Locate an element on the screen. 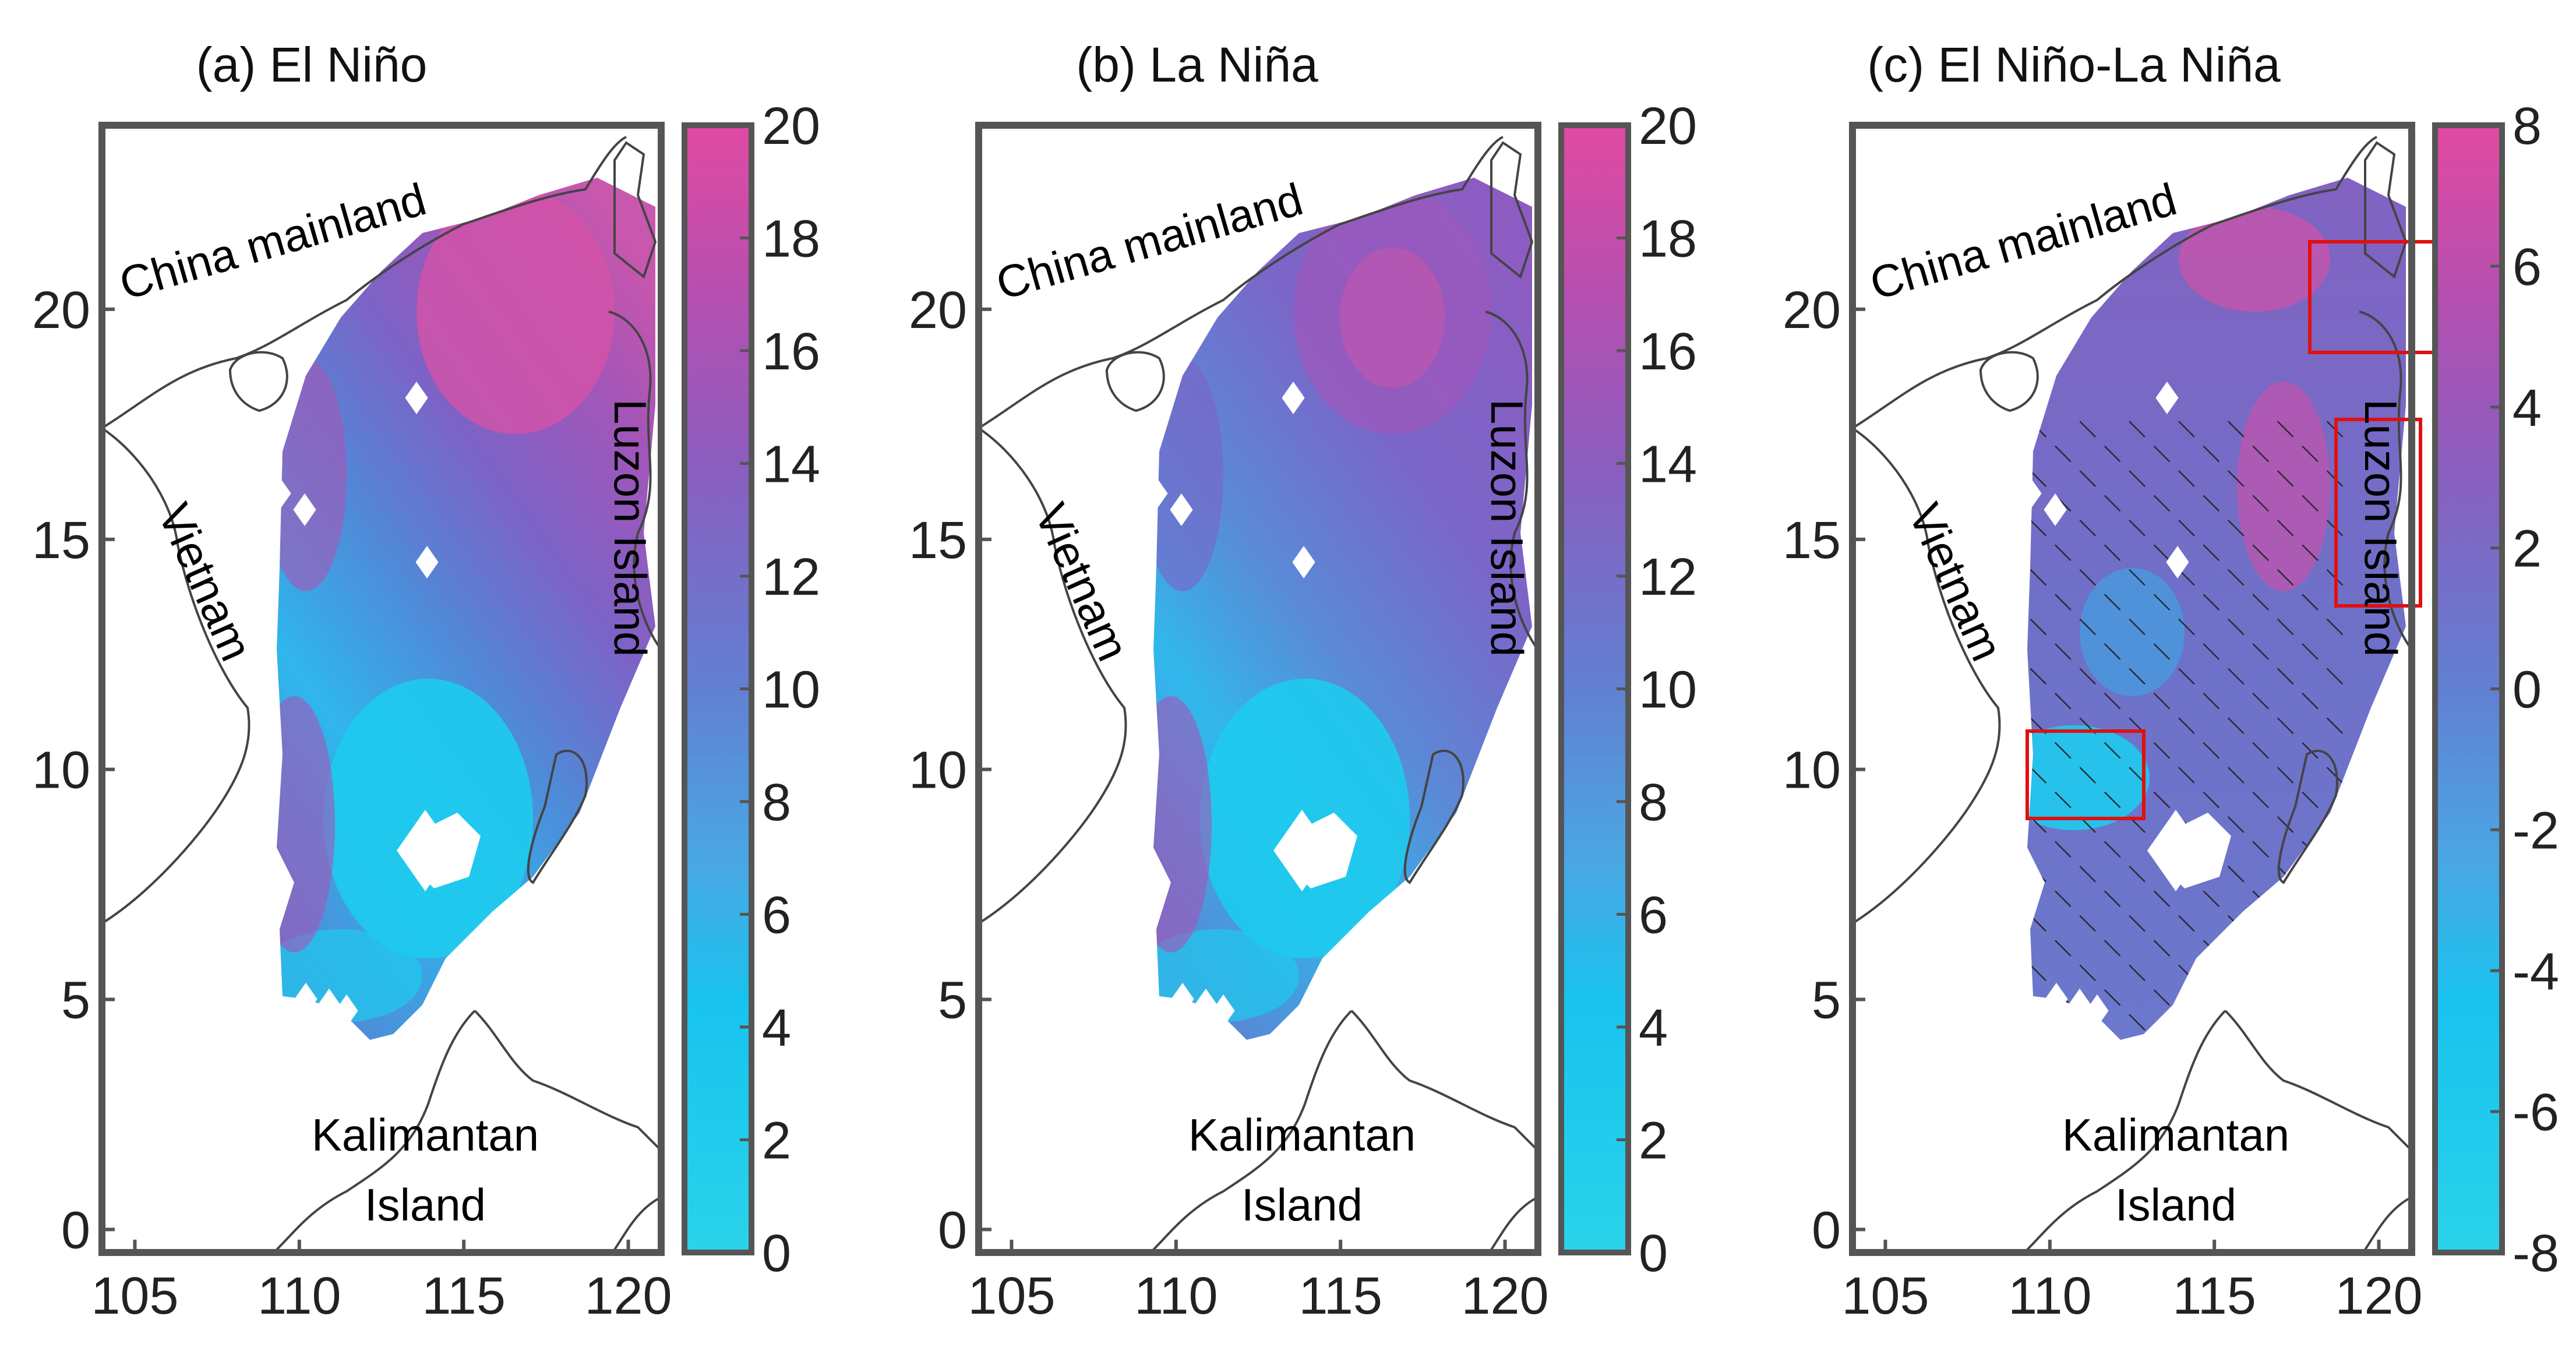 The width and height of the screenshot is (2576, 1369). panel-a-title: (a) El Niño is located at coordinates (312, 64).